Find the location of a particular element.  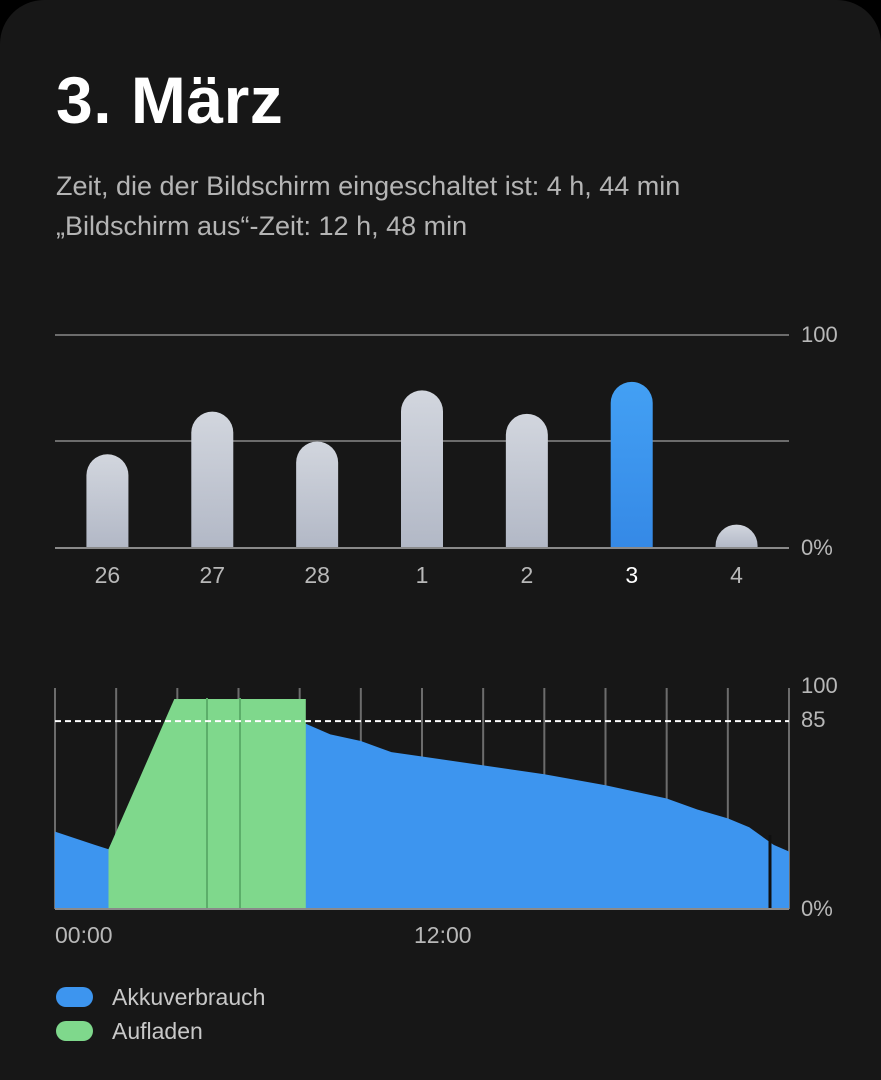

week-y-top-label: 100 is located at coordinates (819, 334).